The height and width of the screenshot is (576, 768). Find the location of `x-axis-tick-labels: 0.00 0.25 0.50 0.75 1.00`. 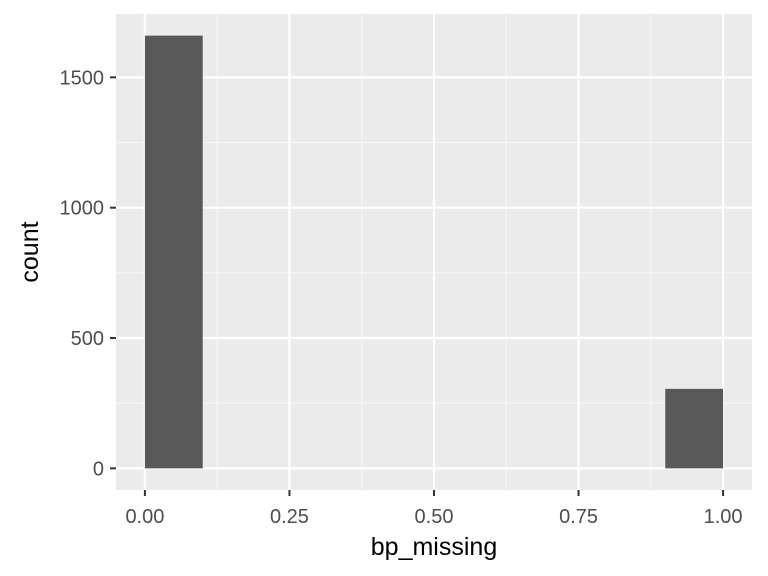

x-axis-tick-labels: 0.00 0.25 0.50 0.75 1.00 is located at coordinates (433, 517).